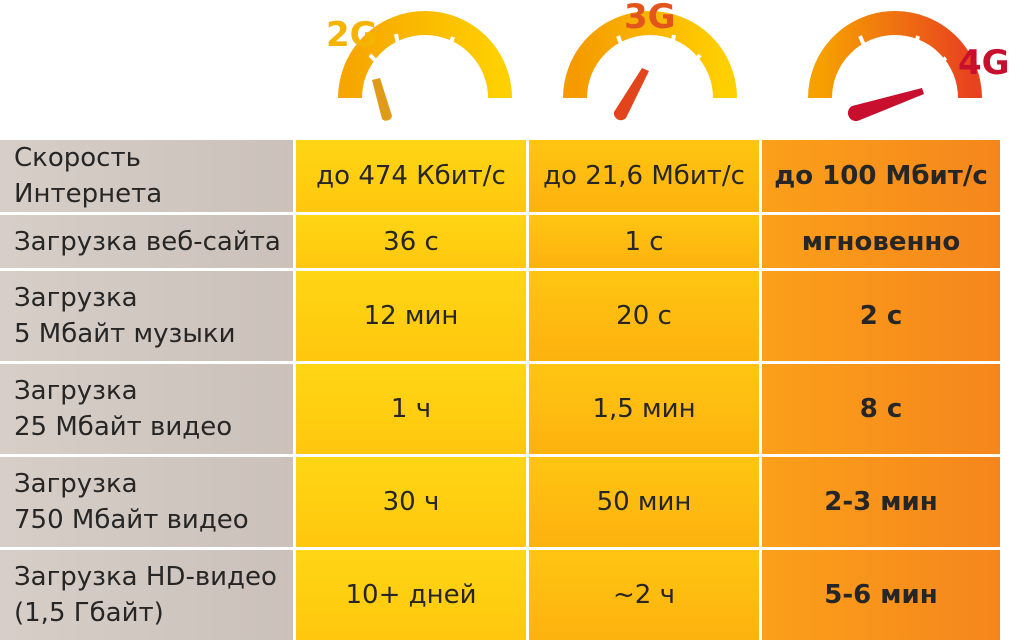 Image resolution: width=1024 pixels, height=644 pixels. What do you see at coordinates (148, 410) in the screenshot?
I see `row-label: Загрузка 25 Мбайт видео` at bounding box center [148, 410].